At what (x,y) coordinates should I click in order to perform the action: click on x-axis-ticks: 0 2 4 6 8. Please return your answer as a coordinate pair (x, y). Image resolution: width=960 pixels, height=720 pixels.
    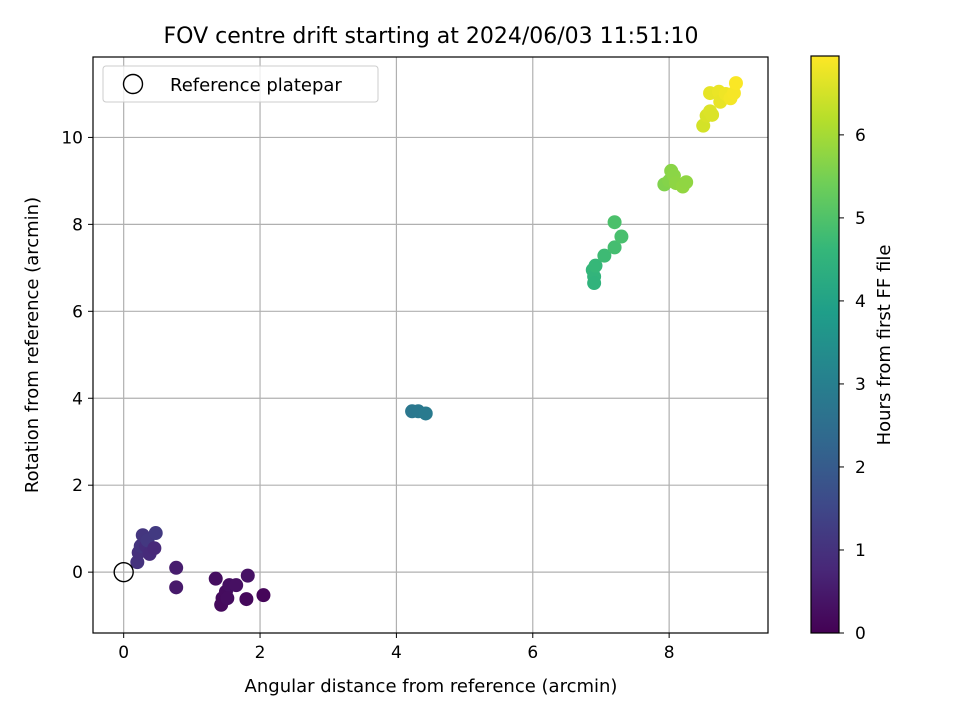
    Looking at the image, I should click on (396, 648).